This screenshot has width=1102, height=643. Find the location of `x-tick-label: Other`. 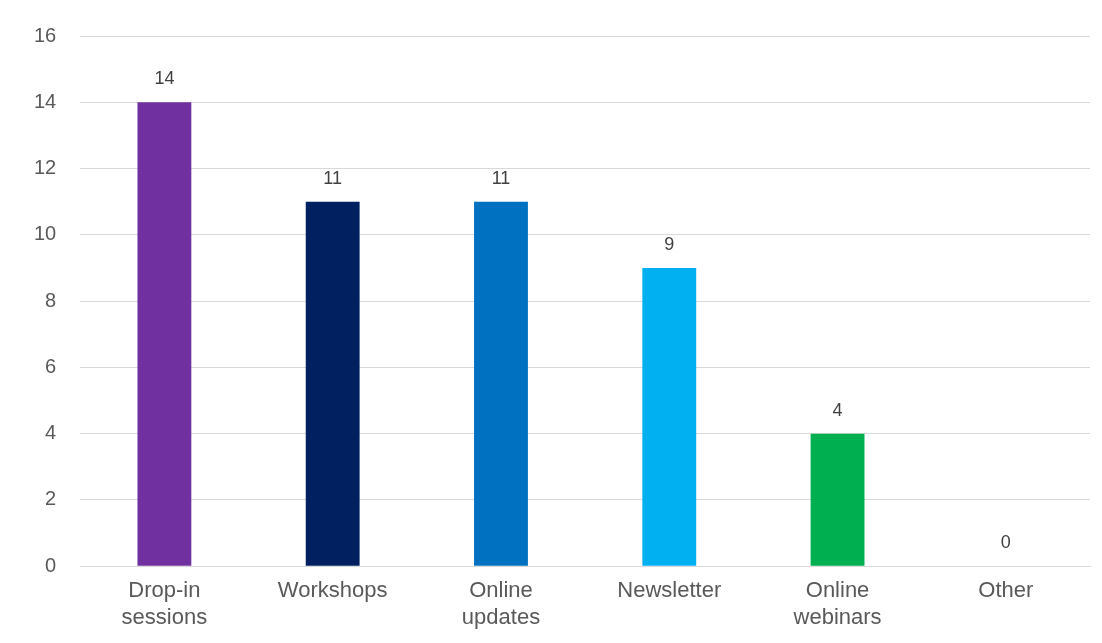

x-tick-label: Other is located at coordinates (1006, 590).